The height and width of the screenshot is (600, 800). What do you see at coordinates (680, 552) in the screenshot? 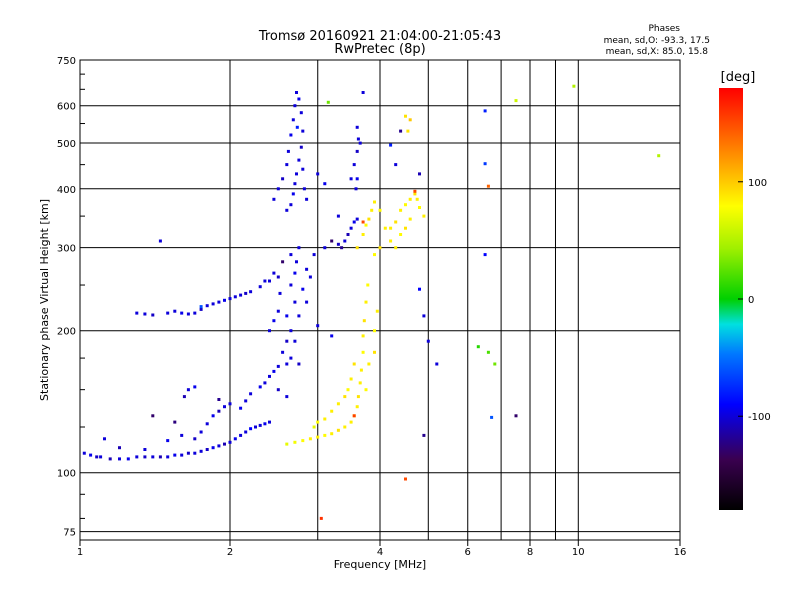
I see `x-tick-label: 16` at bounding box center [680, 552].